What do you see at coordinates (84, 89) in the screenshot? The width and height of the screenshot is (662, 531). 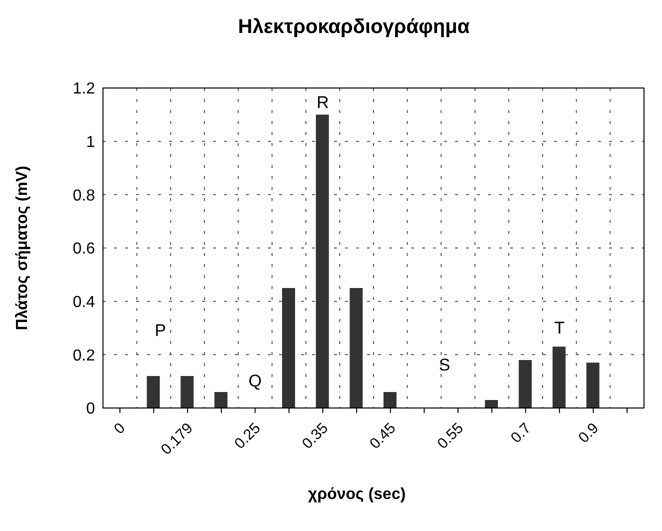 I see `y-tick-label: 1.2` at bounding box center [84, 89].